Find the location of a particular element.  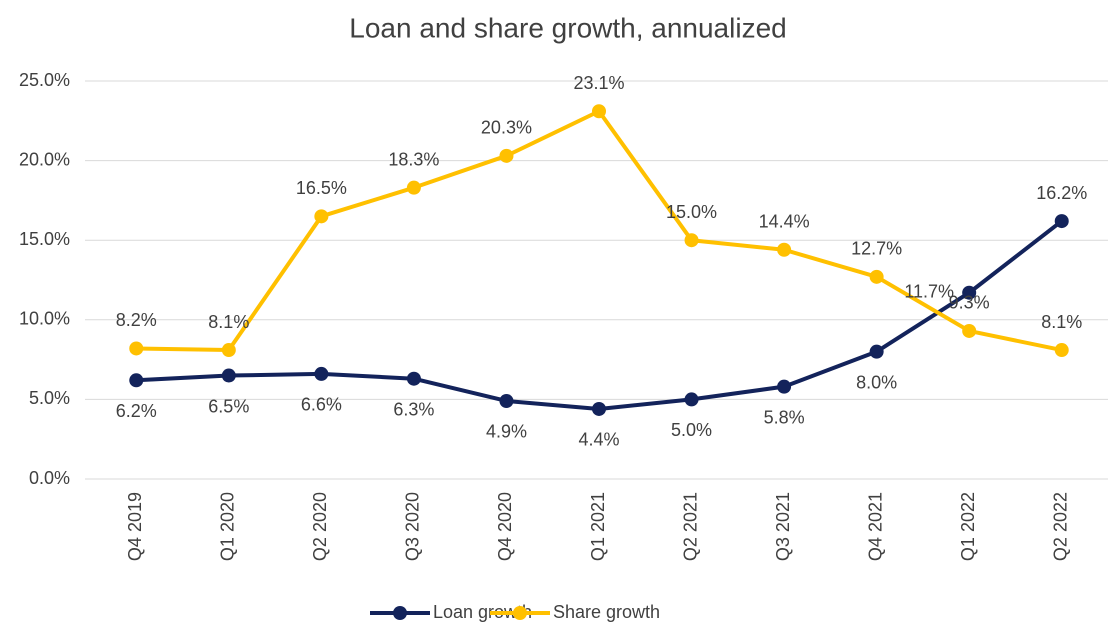

data-label: 8.2% is located at coordinates (136, 320).